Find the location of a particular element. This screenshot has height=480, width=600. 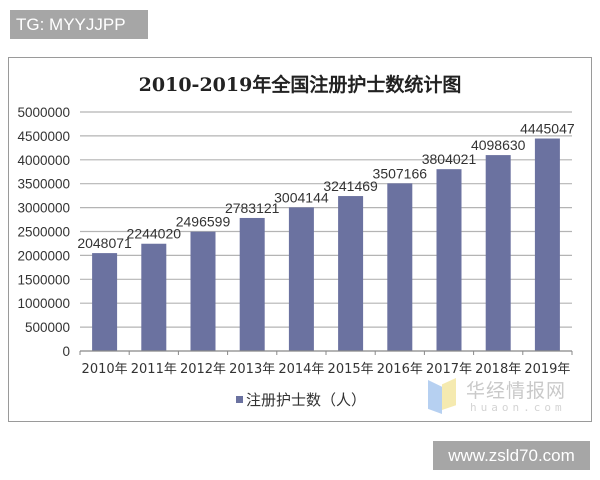

x-tick-label: 2015年 is located at coordinates (351, 369).